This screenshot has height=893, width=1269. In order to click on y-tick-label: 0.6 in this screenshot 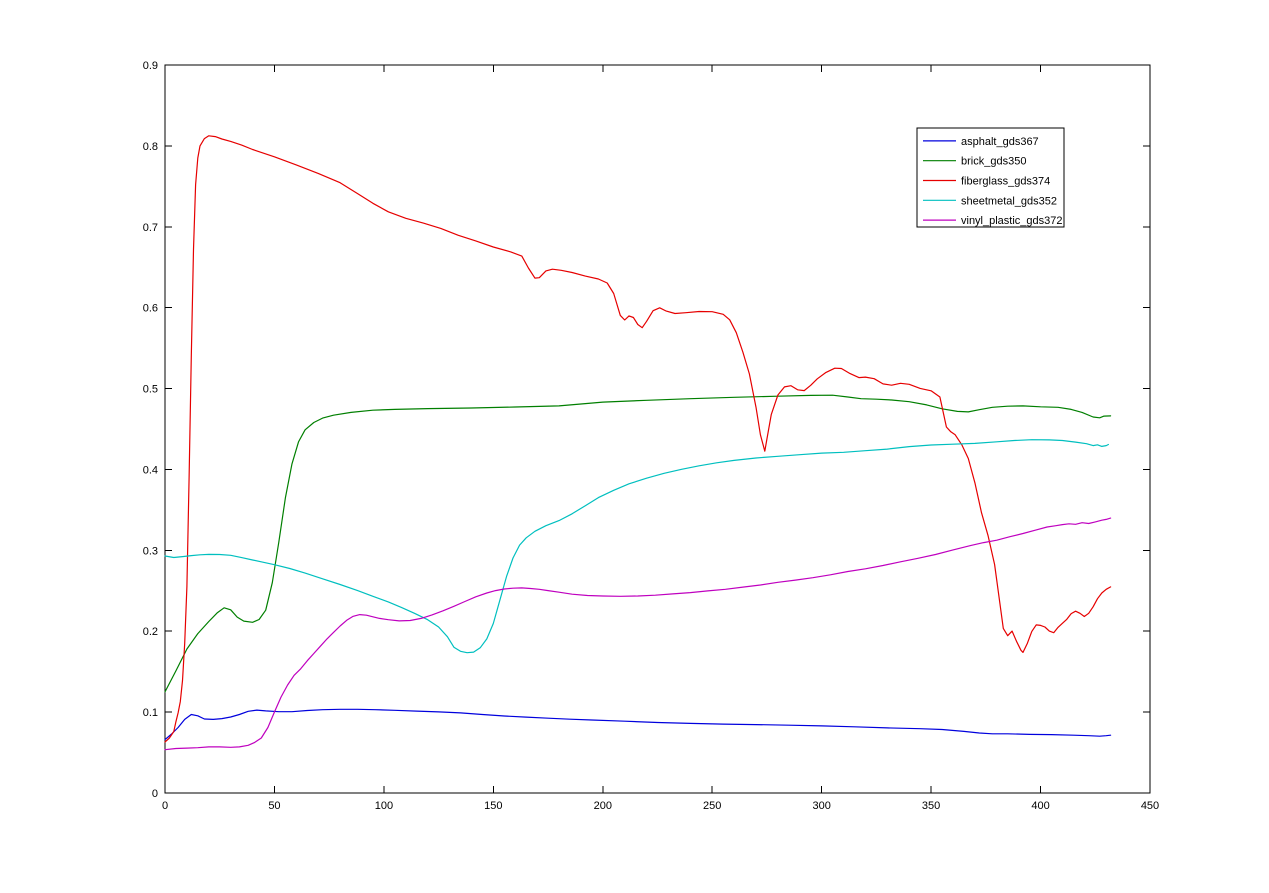, I will do `click(150, 309)`.